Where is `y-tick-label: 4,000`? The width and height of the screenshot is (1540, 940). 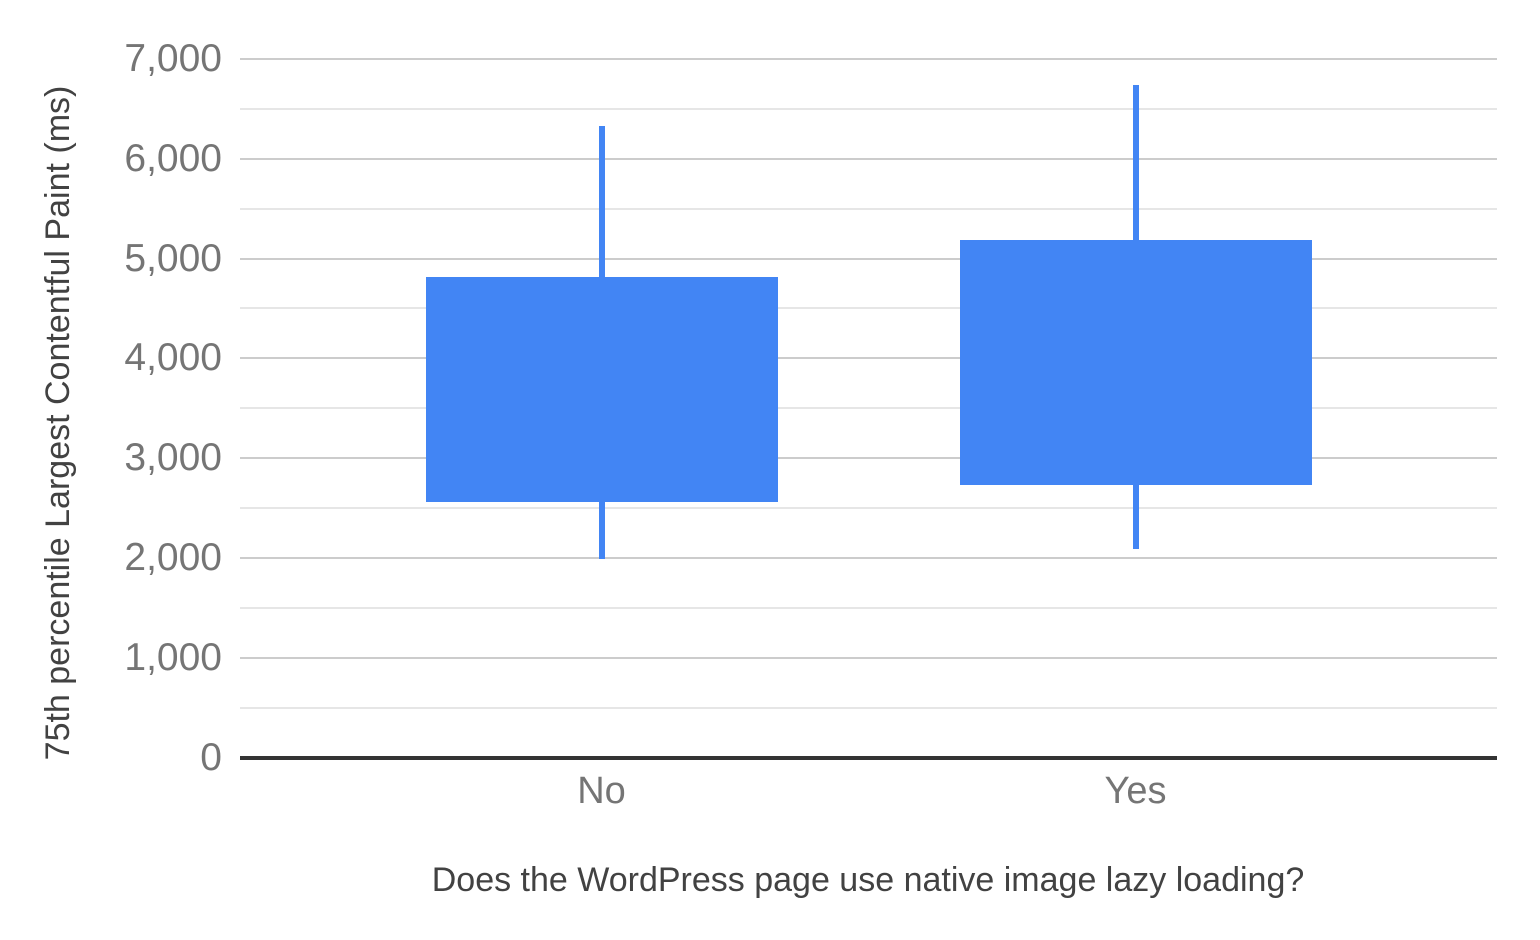 y-tick-label: 4,000 is located at coordinates (173, 358).